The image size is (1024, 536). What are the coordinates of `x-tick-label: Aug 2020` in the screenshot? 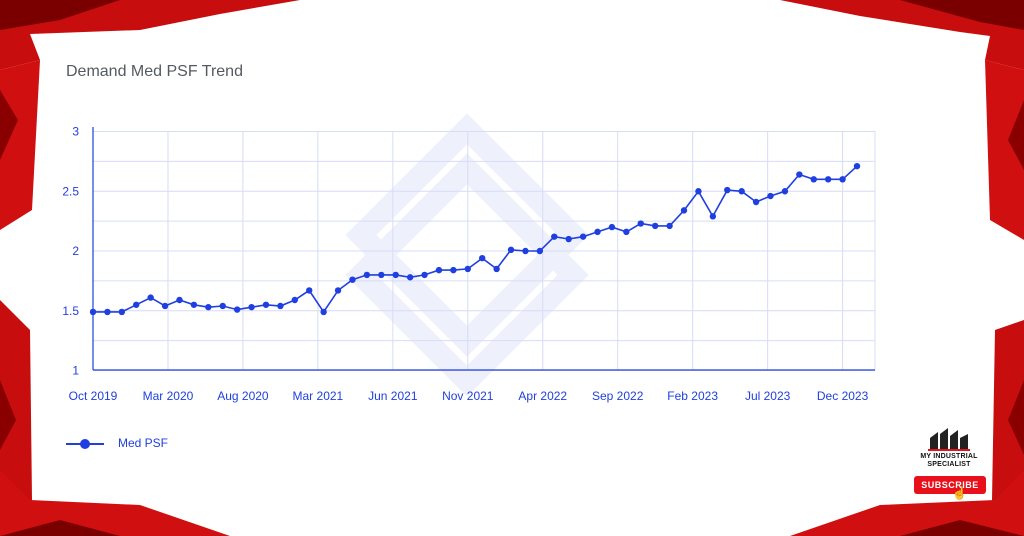 It's located at (243, 396).